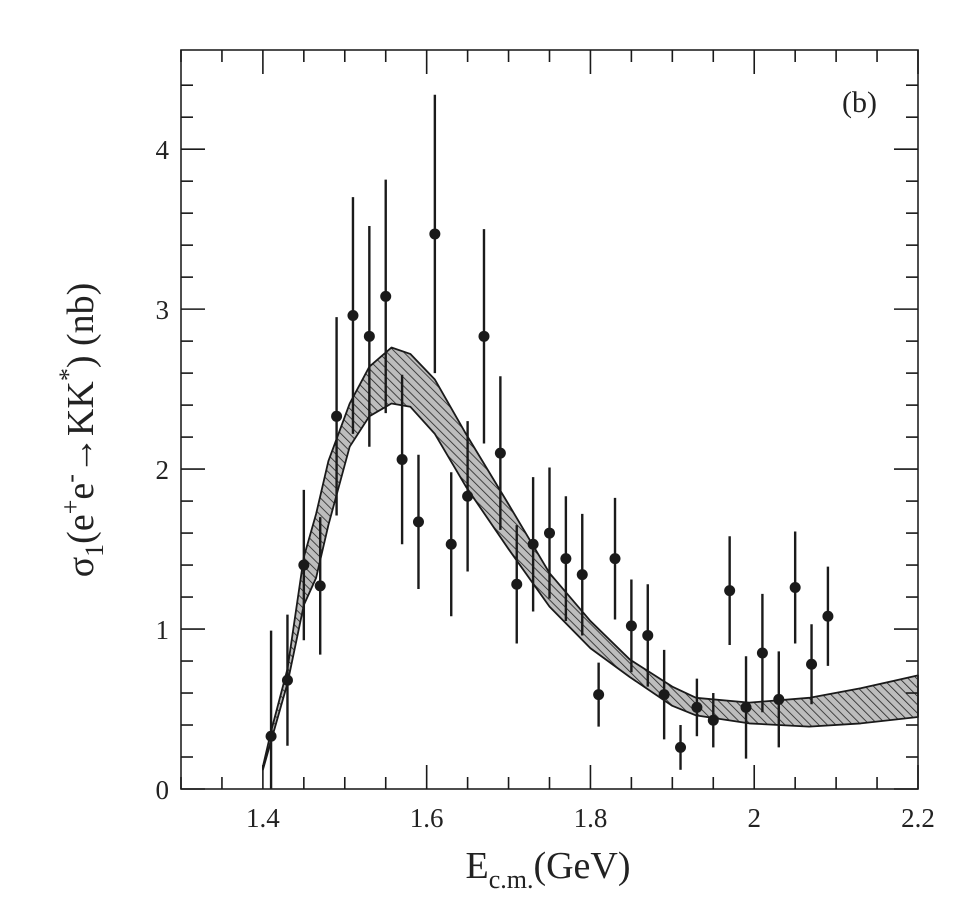  Describe the element at coordinates (754, 818) in the screenshot. I see `x-tick-label: 2` at that location.